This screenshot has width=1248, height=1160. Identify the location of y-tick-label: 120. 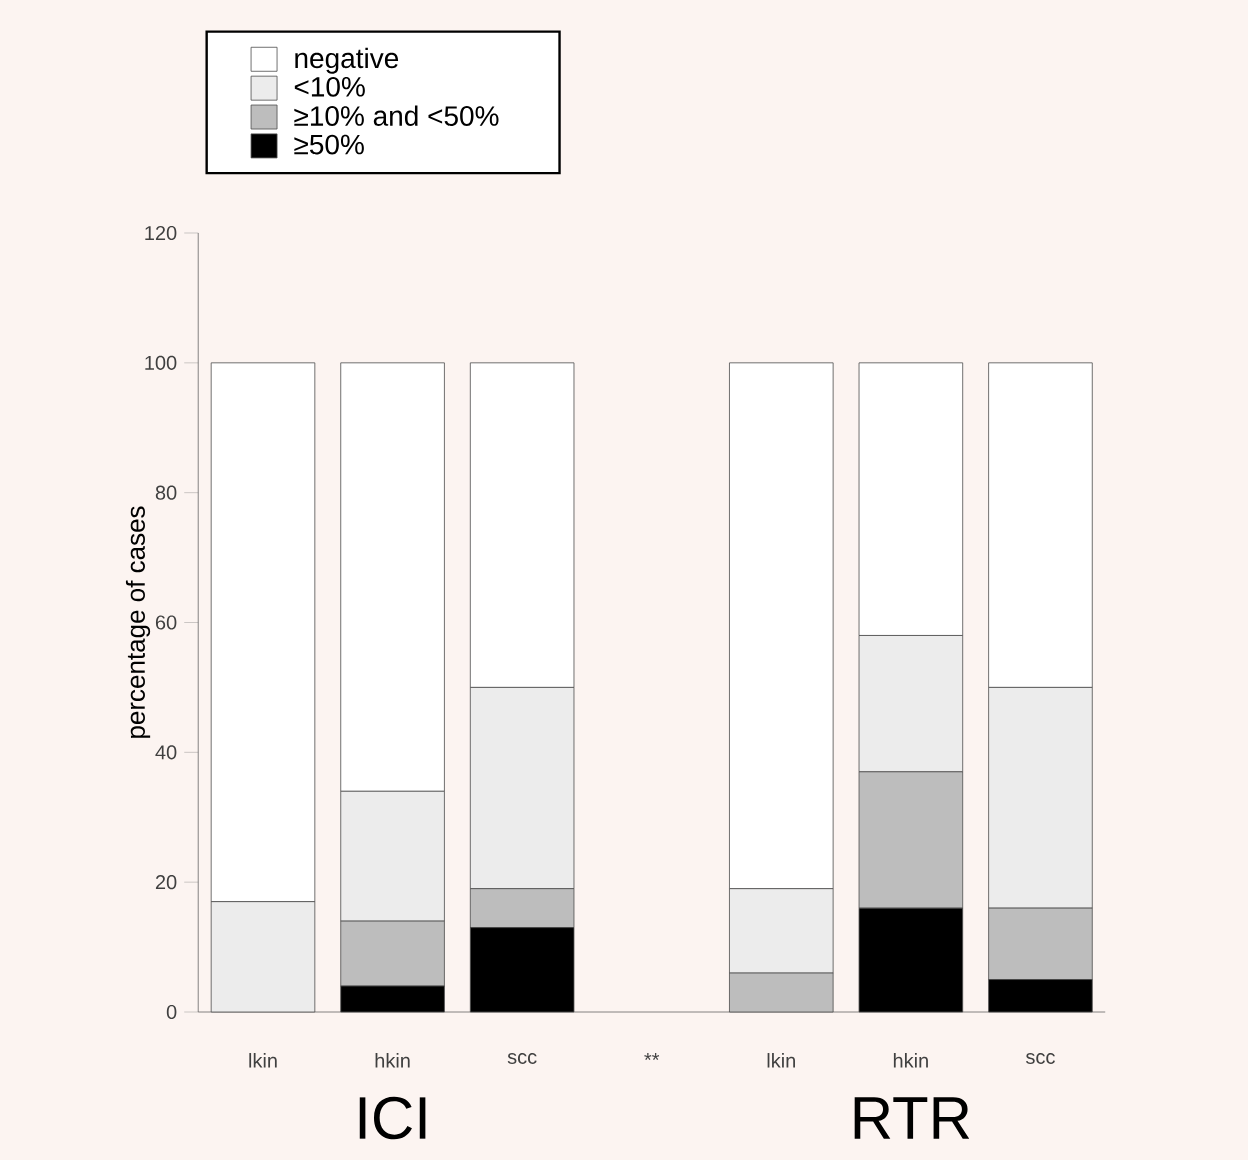
(161, 233).